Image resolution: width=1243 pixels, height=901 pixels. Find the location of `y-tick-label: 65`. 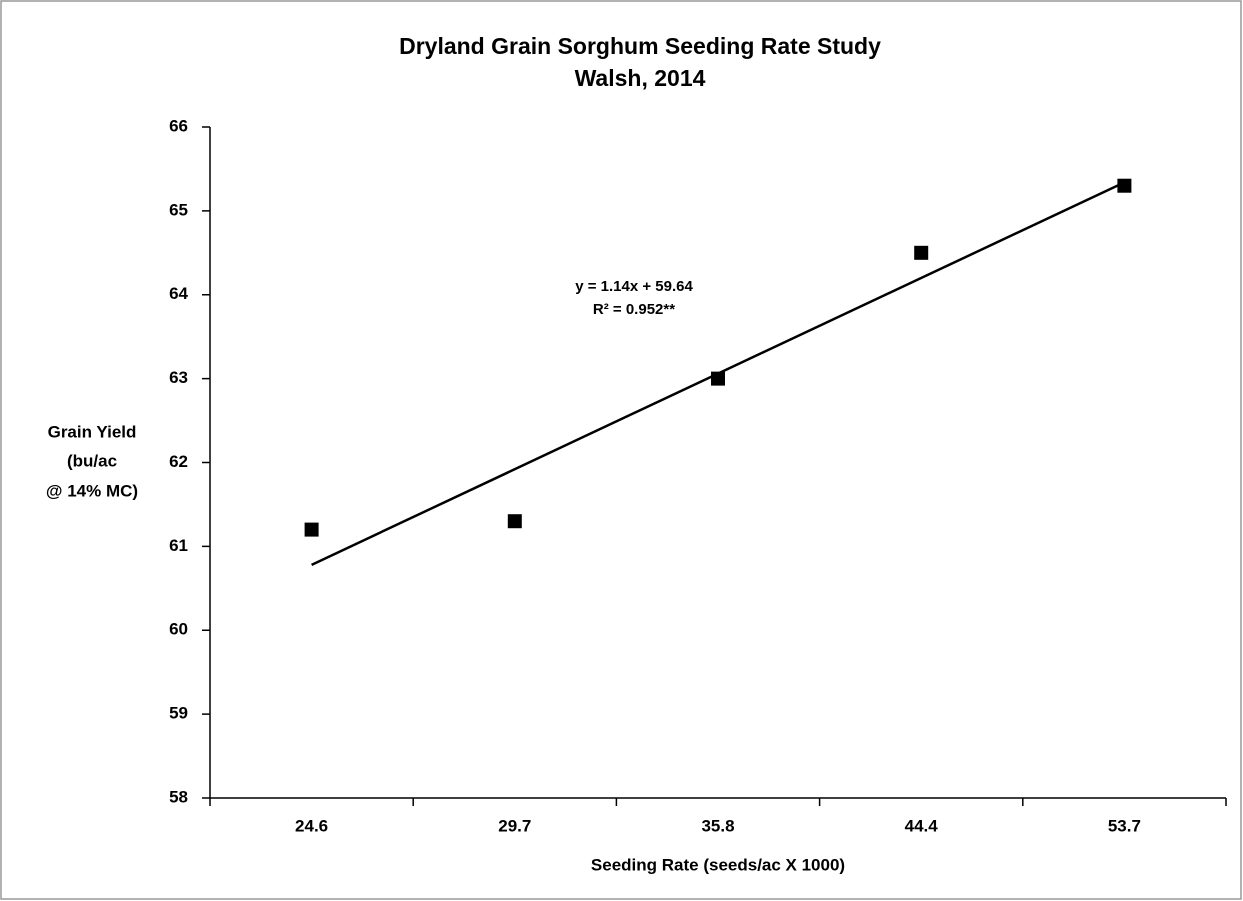

y-tick-label: 65 is located at coordinates (178, 209).